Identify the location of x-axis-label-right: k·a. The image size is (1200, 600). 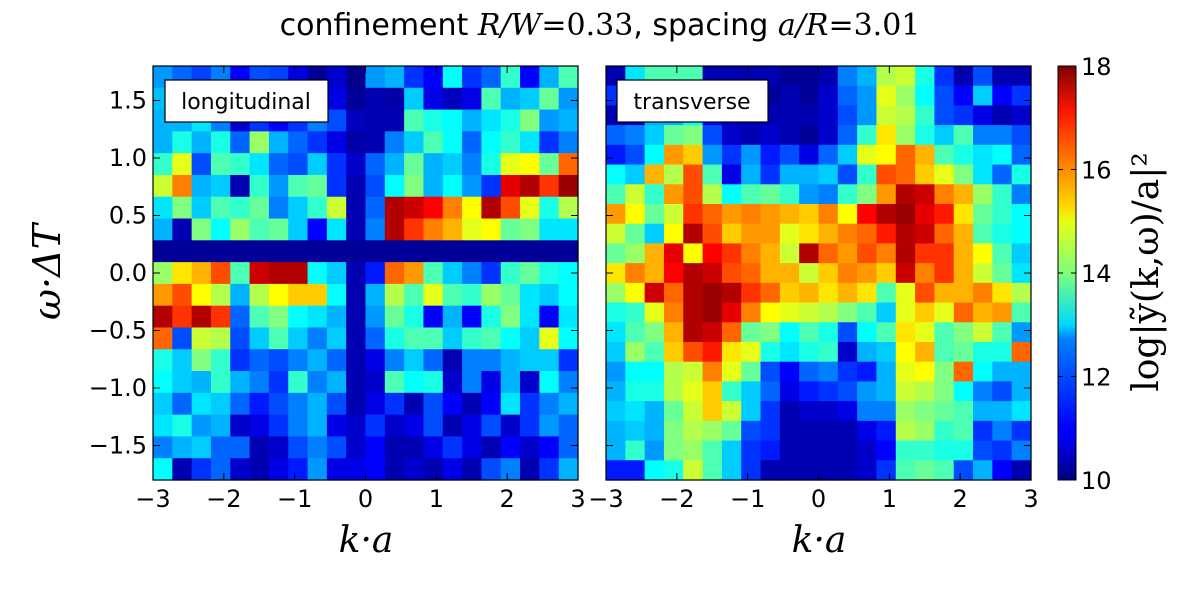
(819, 540).